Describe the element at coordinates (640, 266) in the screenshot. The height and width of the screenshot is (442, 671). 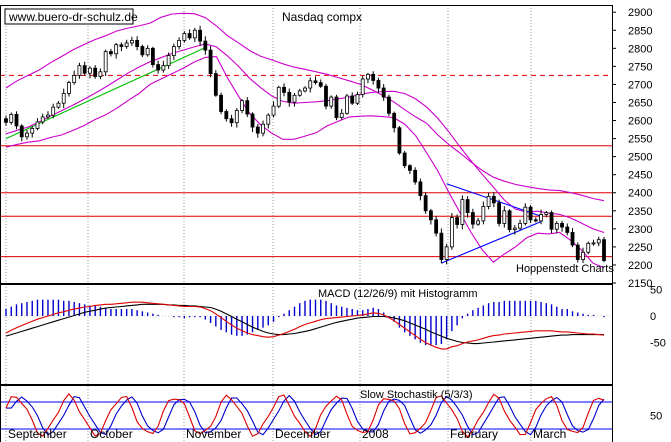
I see `price-tick-label: 2200` at that location.